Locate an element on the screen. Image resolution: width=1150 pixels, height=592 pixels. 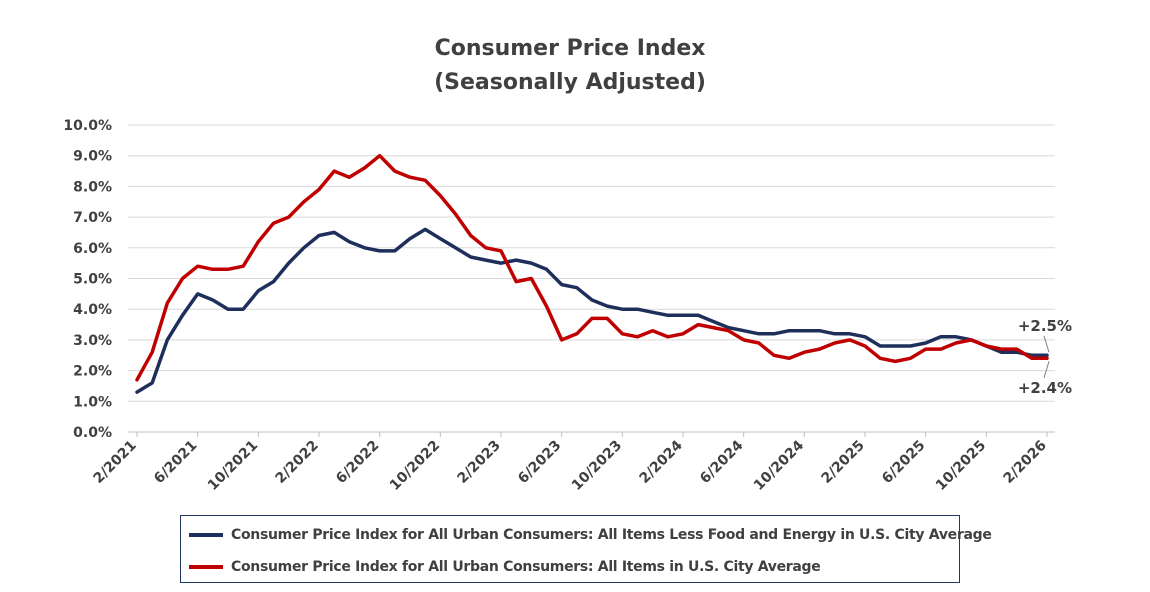
y-tick-label: 0.0% is located at coordinates (92, 433).